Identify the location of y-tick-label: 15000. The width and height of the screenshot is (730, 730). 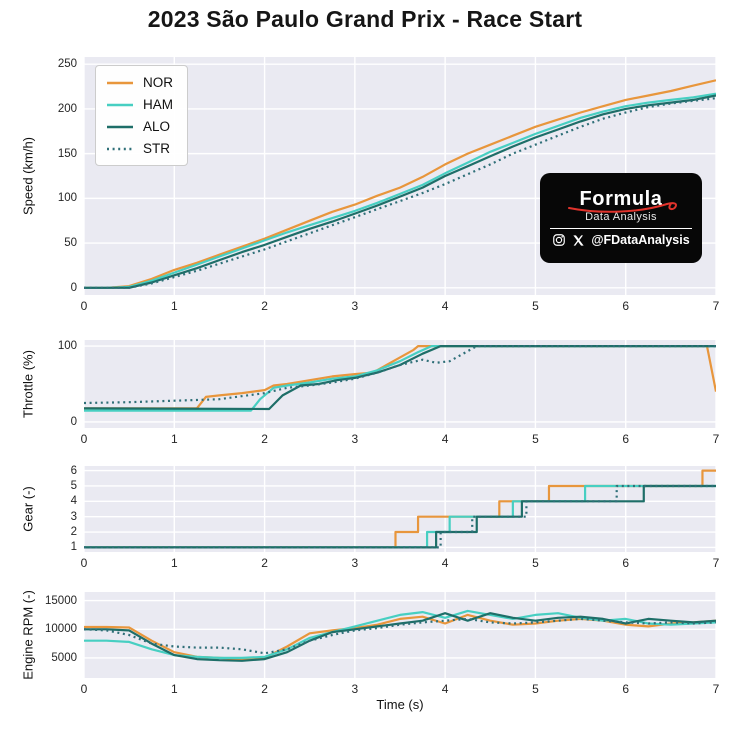
(61, 600).